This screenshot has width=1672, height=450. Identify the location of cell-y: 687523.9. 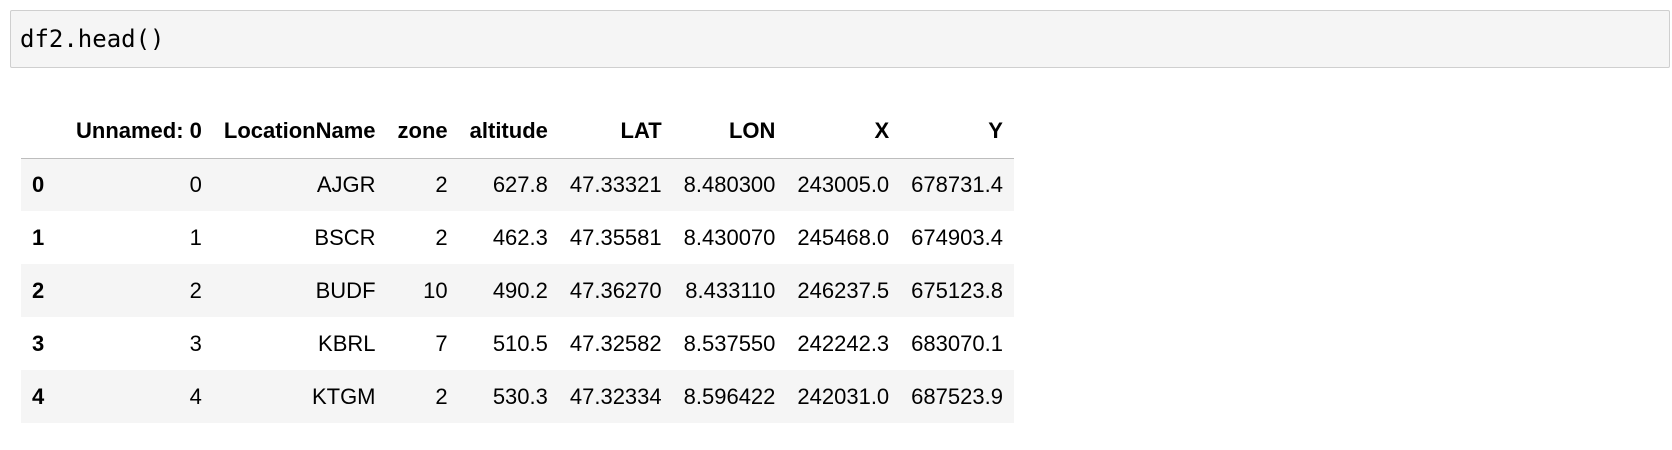
(957, 396).